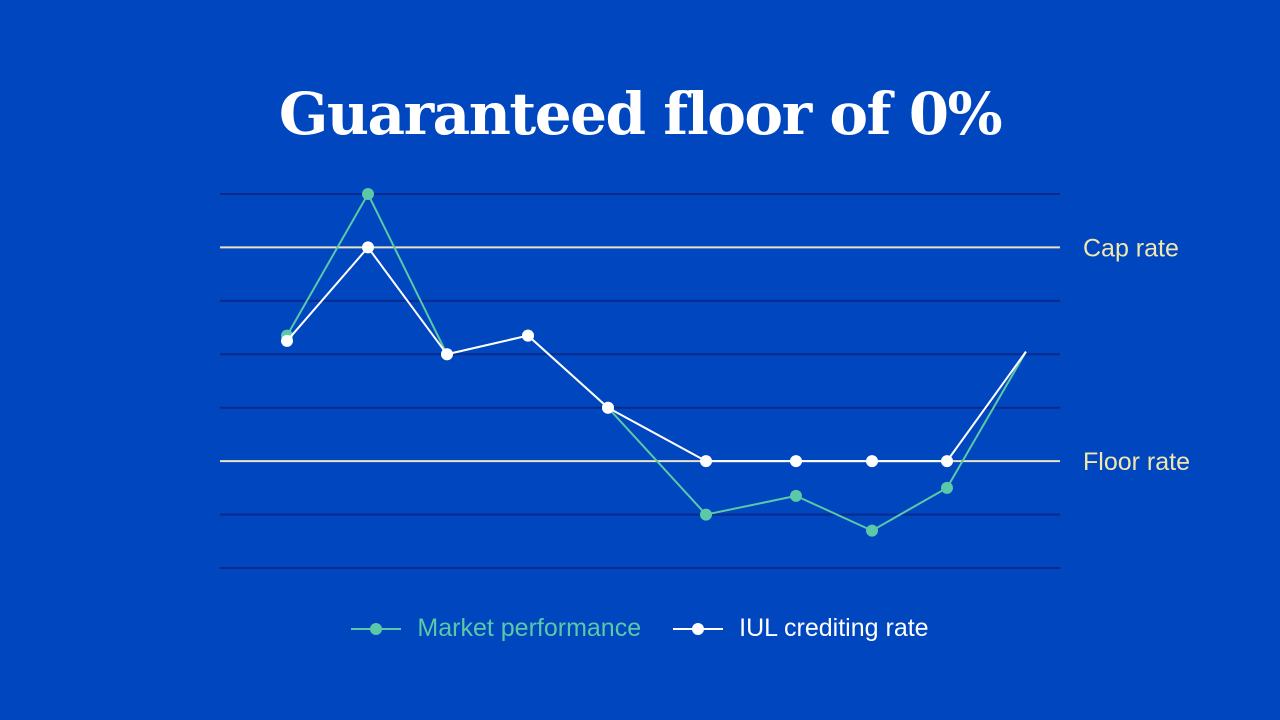 The width and height of the screenshot is (1280, 720). What do you see at coordinates (834, 628) in the screenshot?
I see `legend-label-iul: IUL crediting rate` at bounding box center [834, 628].